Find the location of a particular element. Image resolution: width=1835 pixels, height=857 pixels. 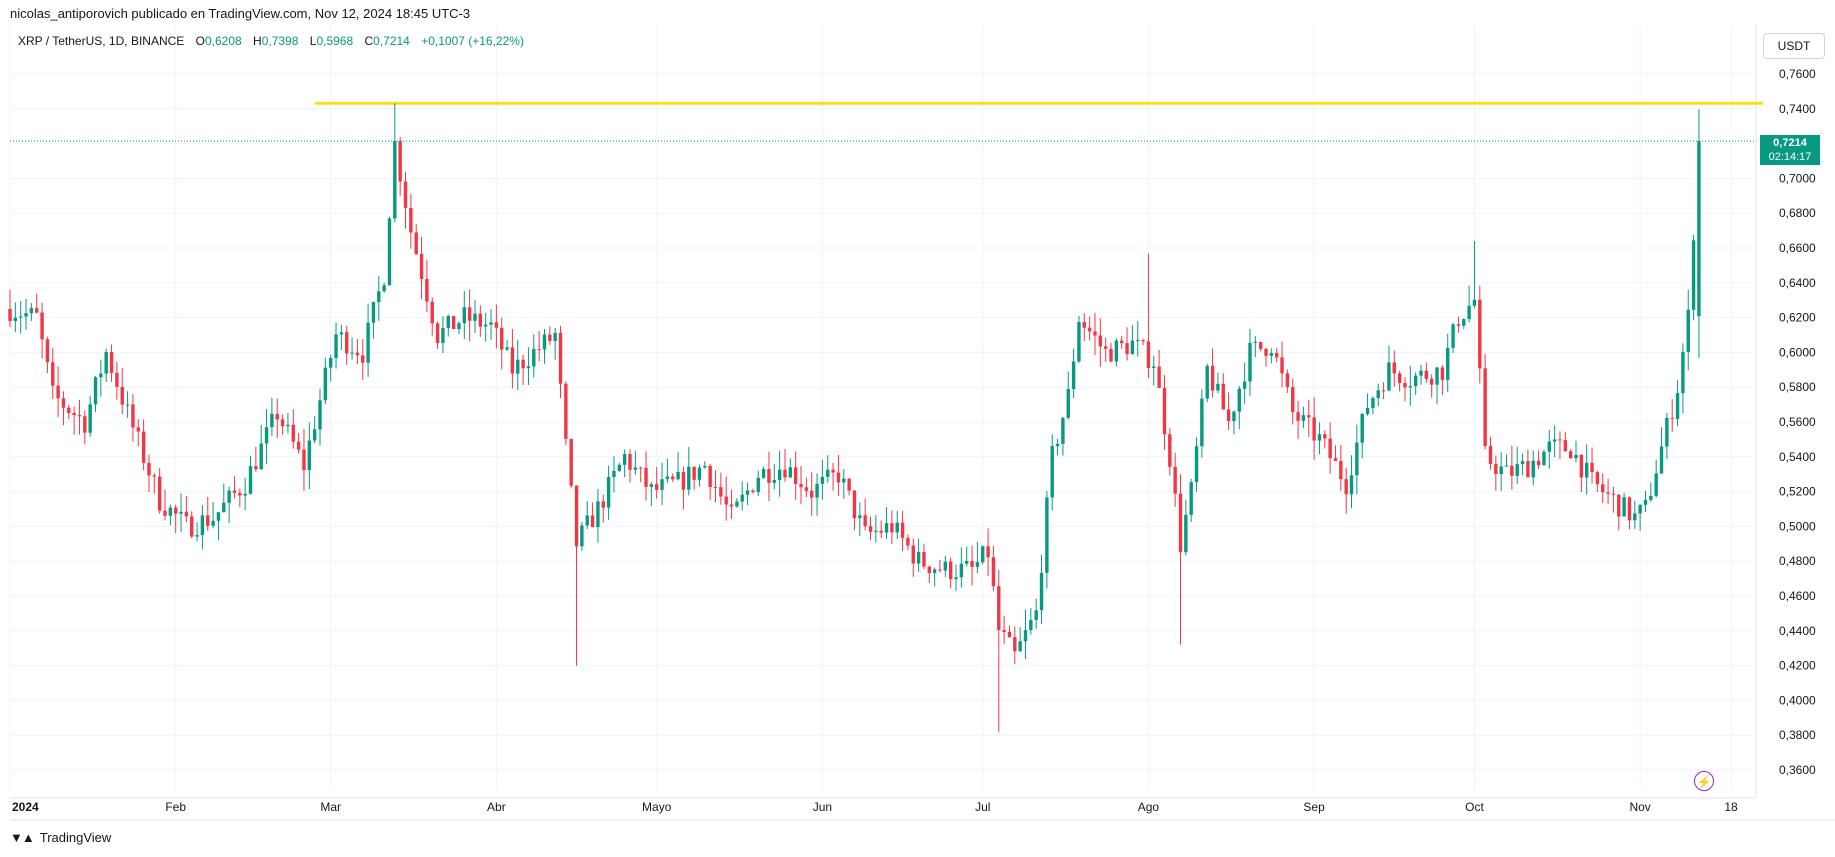

price-tick-label: 0,5600 is located at coordinates (1797, 422).